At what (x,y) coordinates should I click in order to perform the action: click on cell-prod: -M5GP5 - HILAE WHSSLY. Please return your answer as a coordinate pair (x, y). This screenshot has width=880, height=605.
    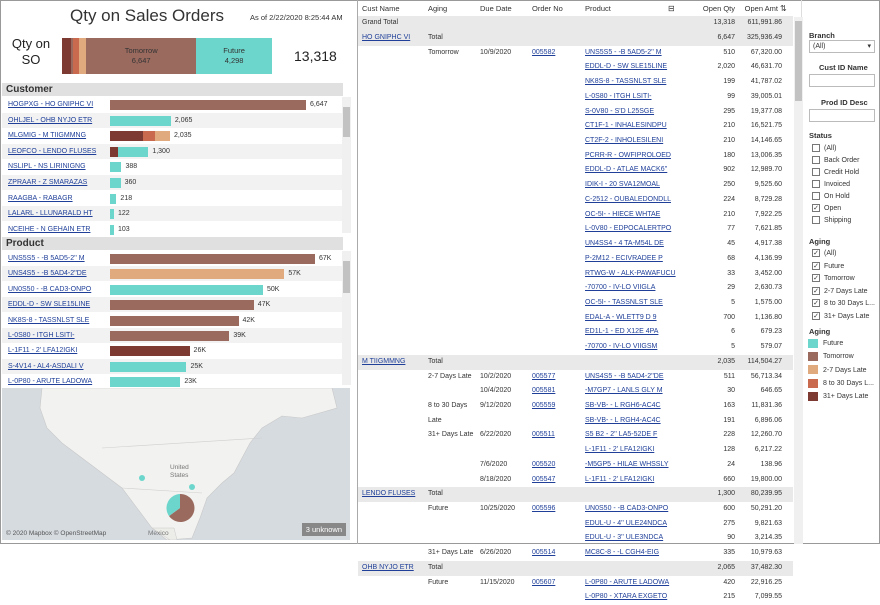
    Looking at the image, I should click on (627, 464).